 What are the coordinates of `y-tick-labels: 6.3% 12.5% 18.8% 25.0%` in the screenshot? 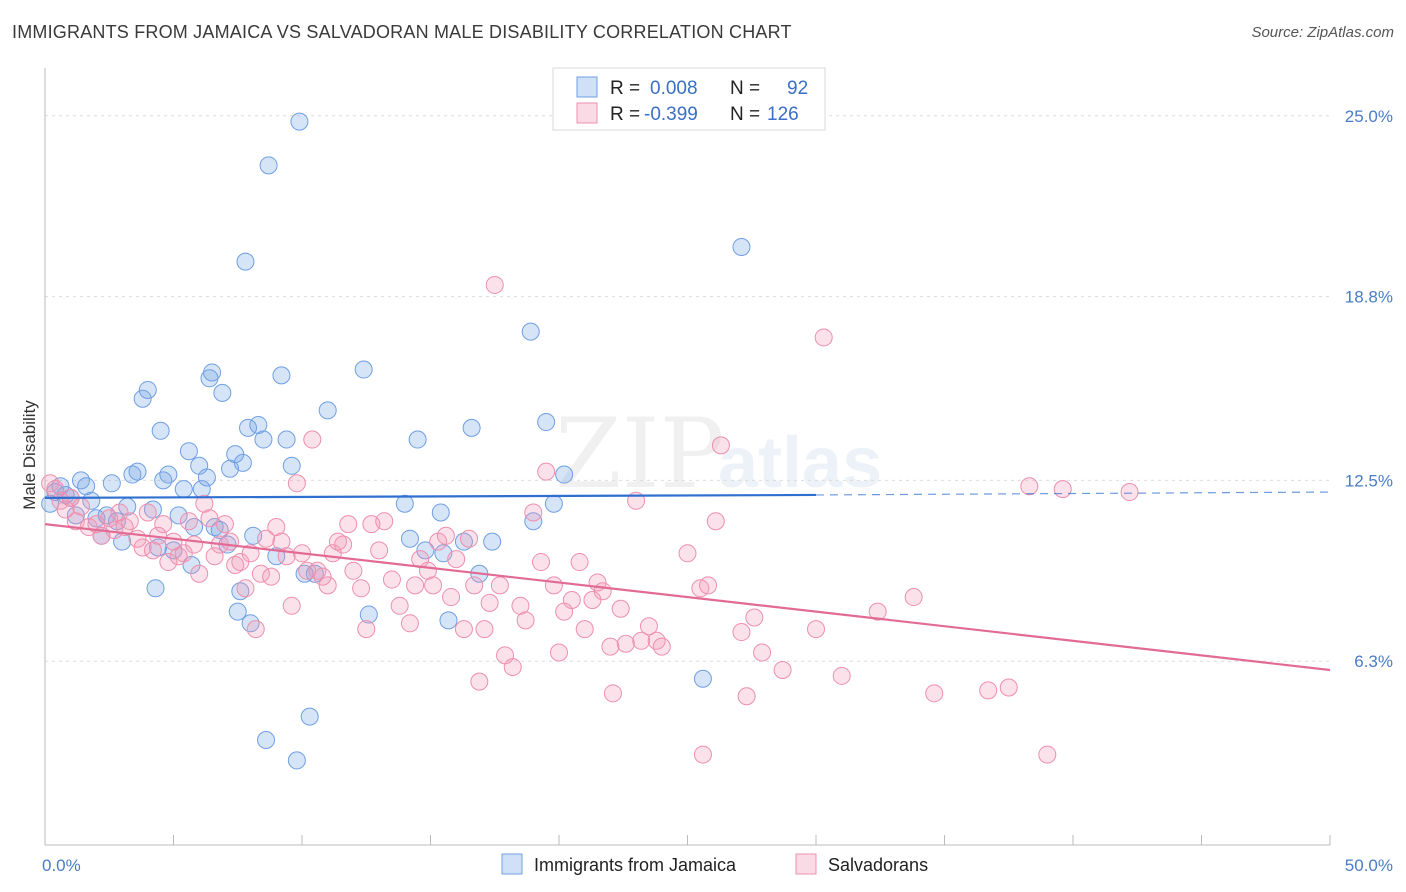 It's located at (1369, 389).